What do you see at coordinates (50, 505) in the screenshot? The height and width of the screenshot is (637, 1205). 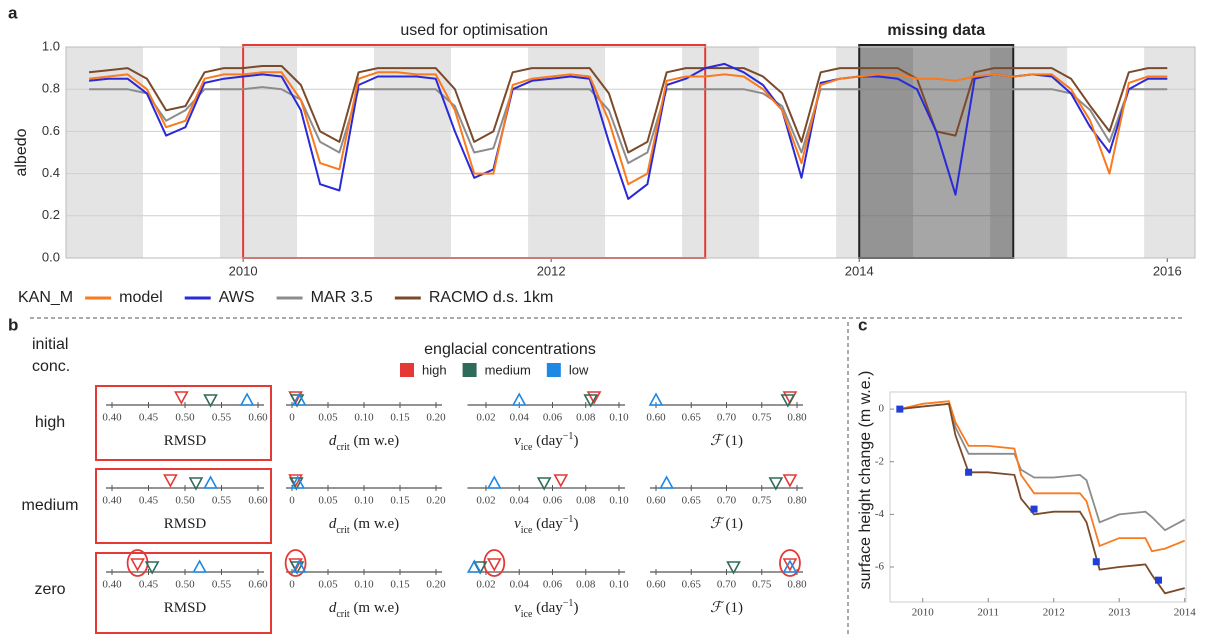 I see `row-label: medium` at bounding box center [50, 505].